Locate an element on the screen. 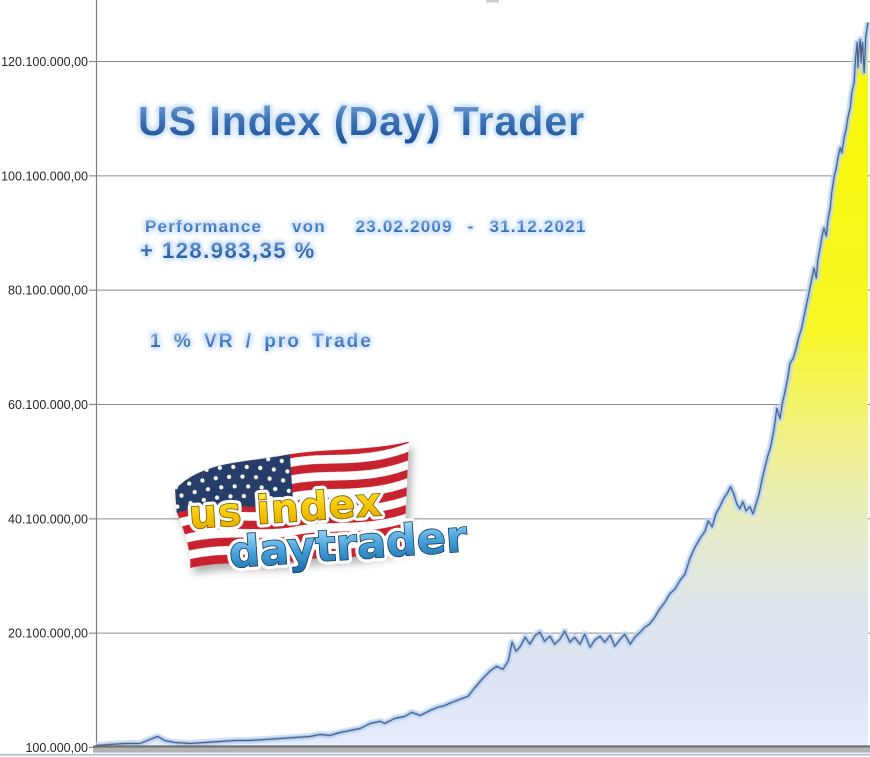  us-index-daytrader-logo: us index us index daytrader daytrader is located at coordinates (322, 512).